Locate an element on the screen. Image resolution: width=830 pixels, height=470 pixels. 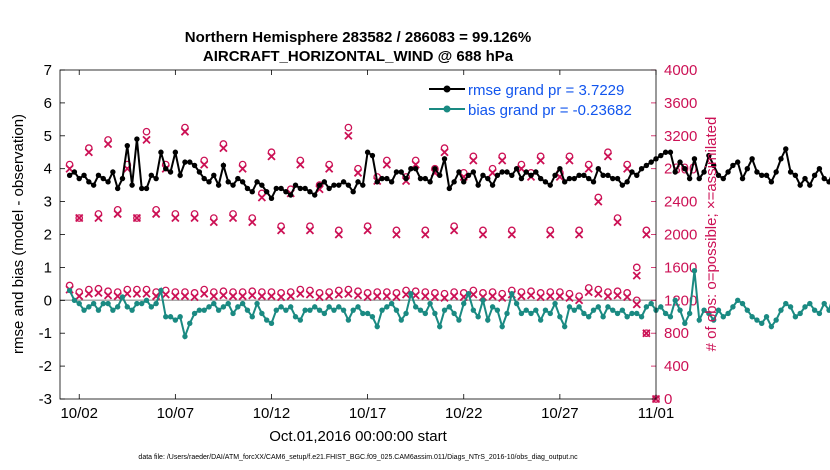
x-tick-label: 10/12 is located at coordinates (272, 413).